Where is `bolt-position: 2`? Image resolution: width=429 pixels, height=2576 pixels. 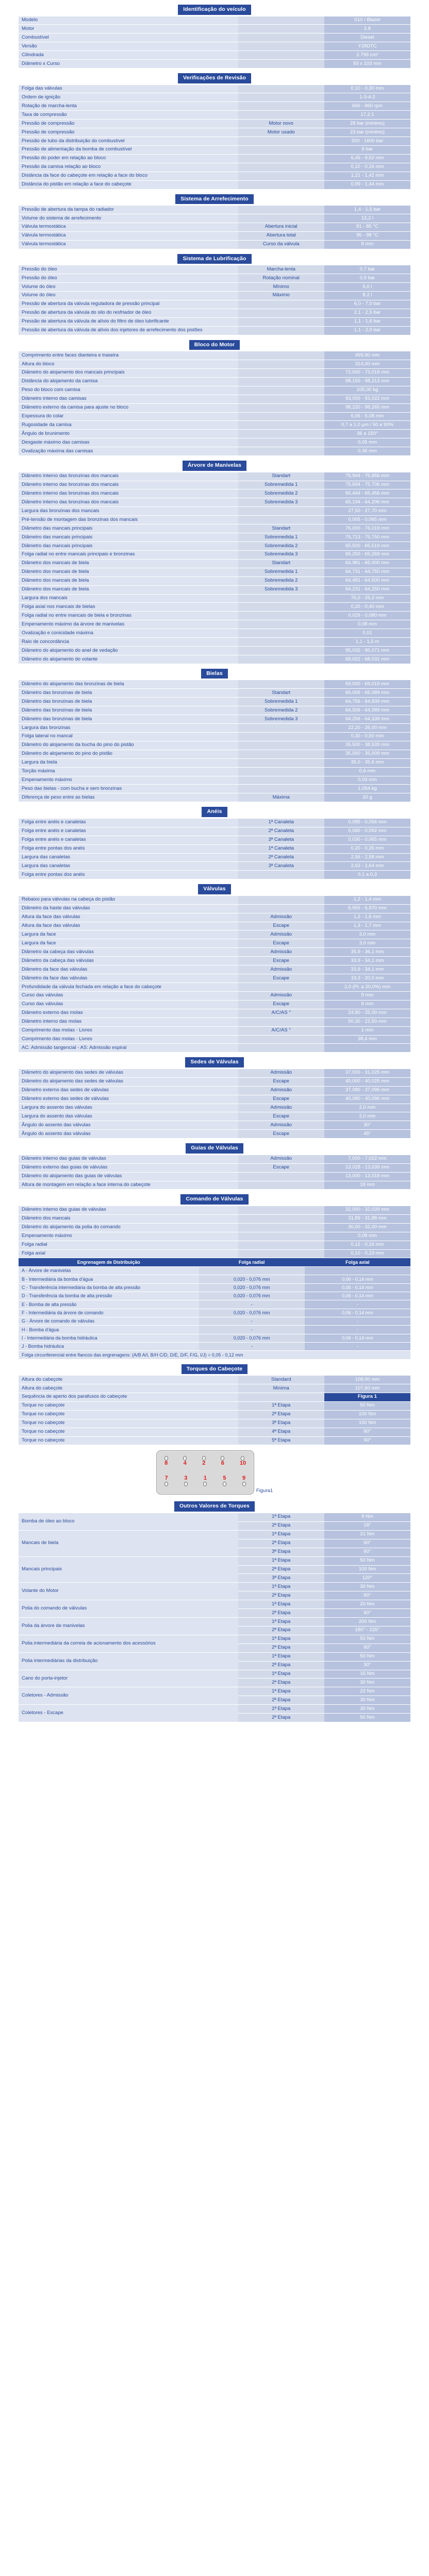 bolt-position: 2 is located at coordinates (204, 1461).